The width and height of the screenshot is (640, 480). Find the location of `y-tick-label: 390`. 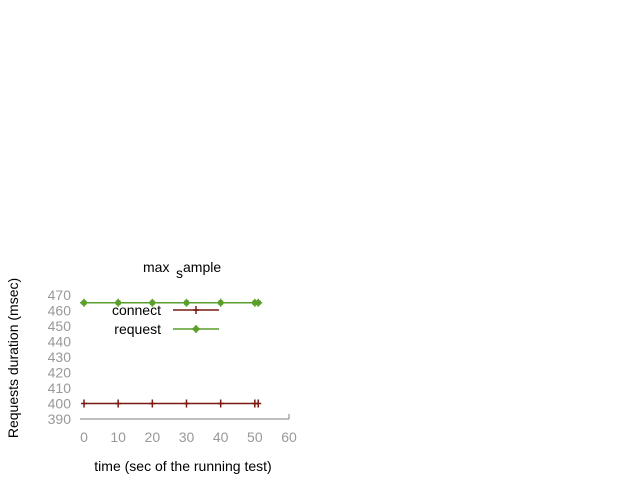

y-tick-label: 390 is located at coordinates (60, 419).